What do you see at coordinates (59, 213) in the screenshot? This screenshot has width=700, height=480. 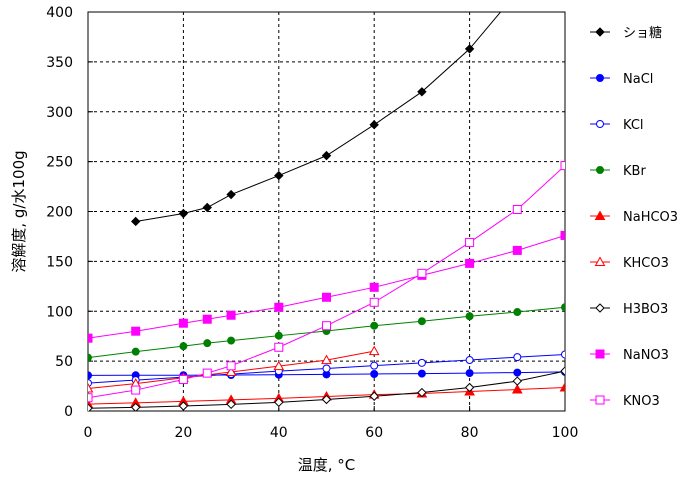 I see `y-tick-label-200: 200` at bounding box center [59, 213].